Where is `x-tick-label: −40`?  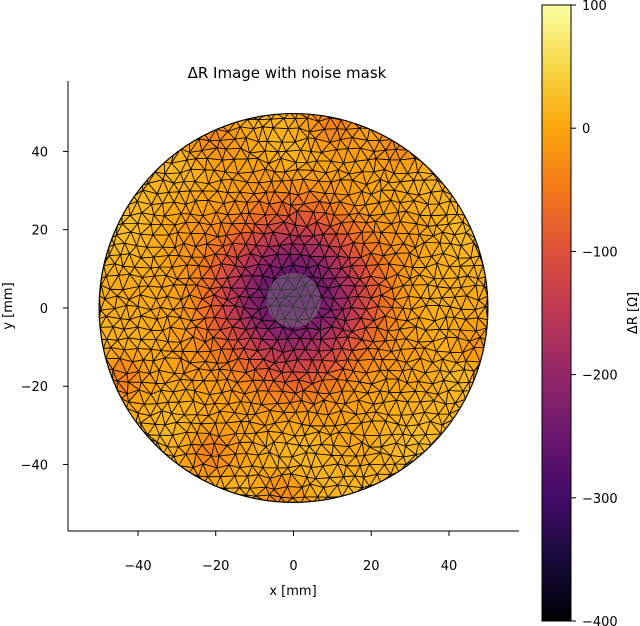
x-tick-label: −40 is located at coordinates (137, 566).